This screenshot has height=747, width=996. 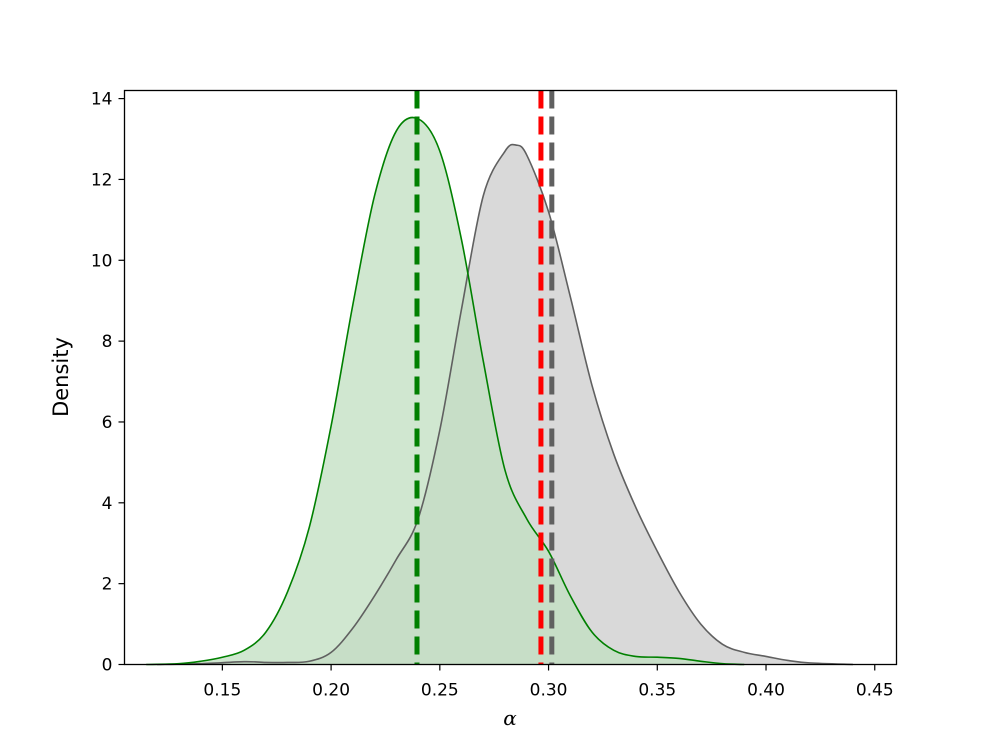 What do you see at coordinates (102, 261) in the screenshot?
I see `y-tick-label: 10` at bounding box center [102, 261].